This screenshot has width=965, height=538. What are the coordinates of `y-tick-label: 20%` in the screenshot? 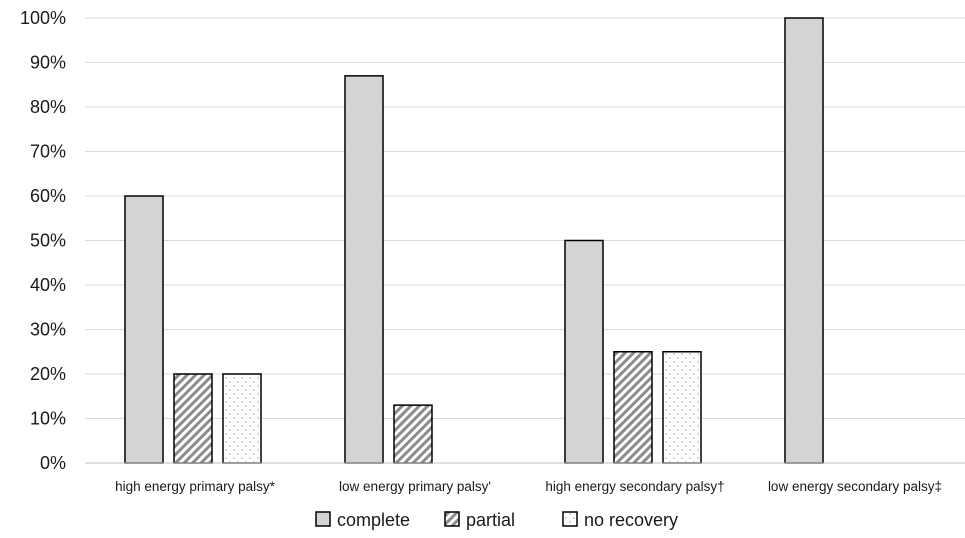 It's located at (48, 374).